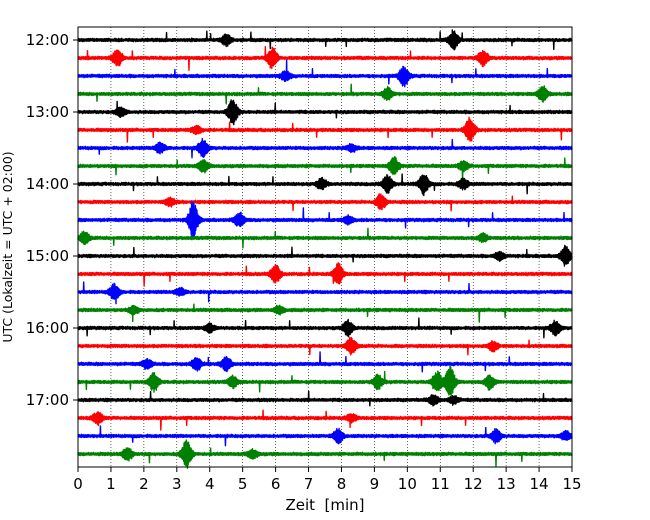 This screenshot has height=520, width=650. What do you see at coordinates (243, 484) in the screenshot?
I see `x-tick-label: 5` at bounding box center [243, 484].